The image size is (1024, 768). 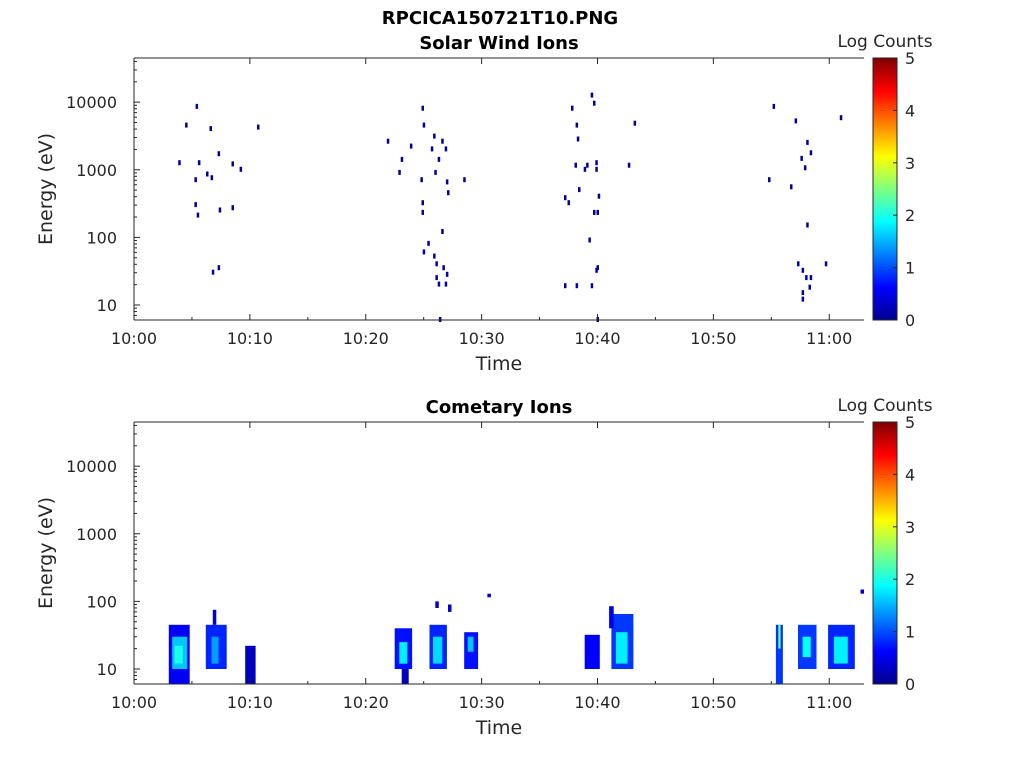 I want to click on x-tick-label: 10:40, so click(x=597, y=338).